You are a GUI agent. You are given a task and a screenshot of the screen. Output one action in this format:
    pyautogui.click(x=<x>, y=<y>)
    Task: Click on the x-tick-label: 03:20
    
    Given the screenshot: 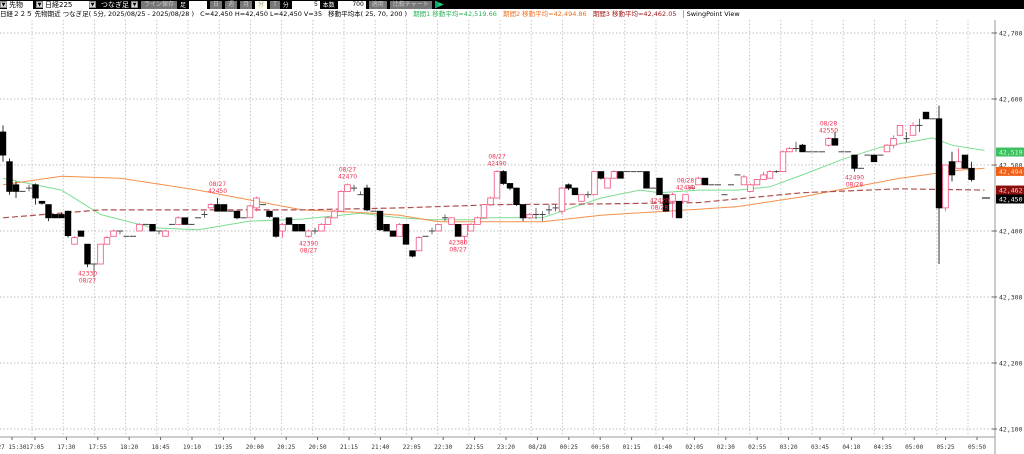 What is the action you would take?
    pyautogui.click(x=789, y=447)
    